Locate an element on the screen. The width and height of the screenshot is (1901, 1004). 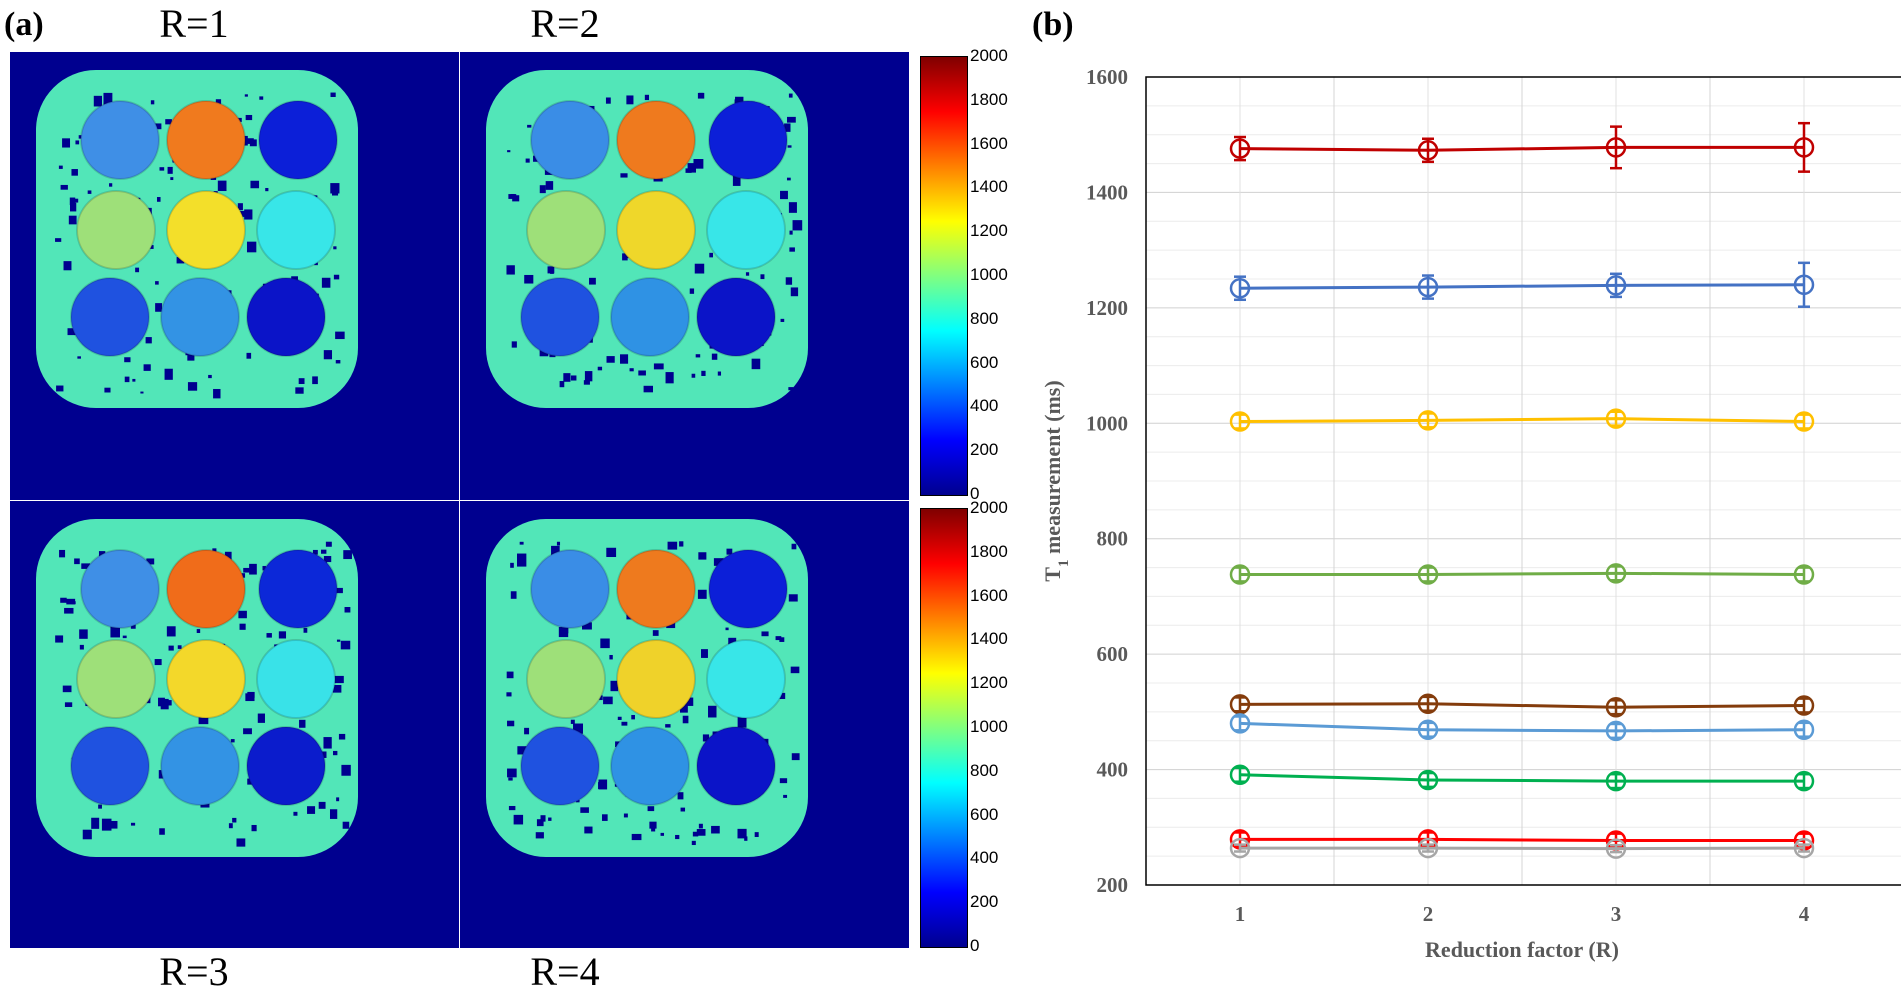
colorbar-tick-label: 2000 is located at coordinates (989, 507).